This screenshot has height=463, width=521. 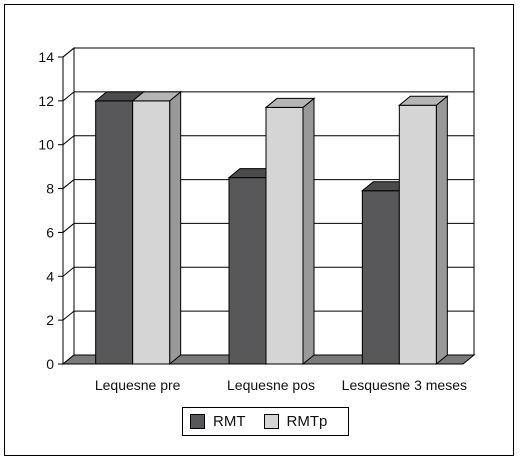 What do you see at coordinates (50, 276) in the screenshot?
I see `y-tick-label: 4` at bounding box center [50, 276].